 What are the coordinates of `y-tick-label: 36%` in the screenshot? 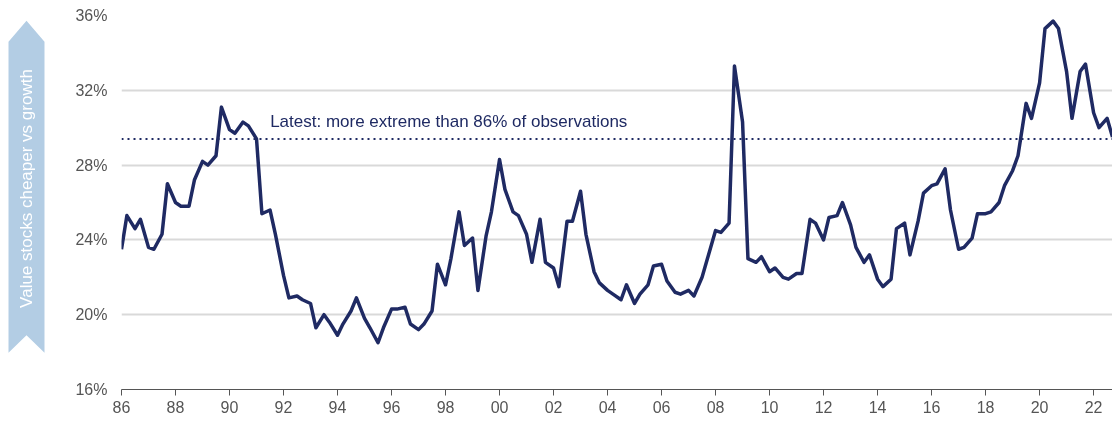 It's located at (91, 15).